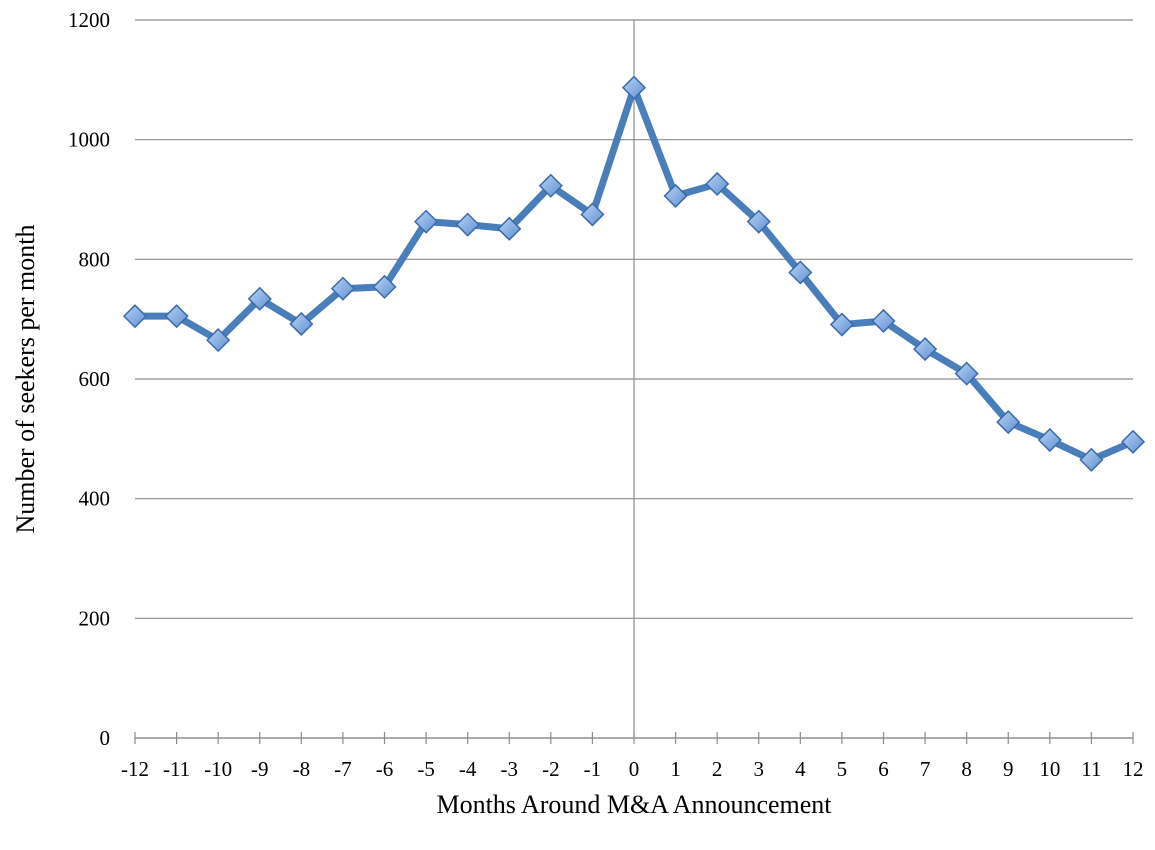 Image resolution: width=1155 pixels, height=850 pixels. I want to click on x-tick-label: 12, so click(1133, 769).